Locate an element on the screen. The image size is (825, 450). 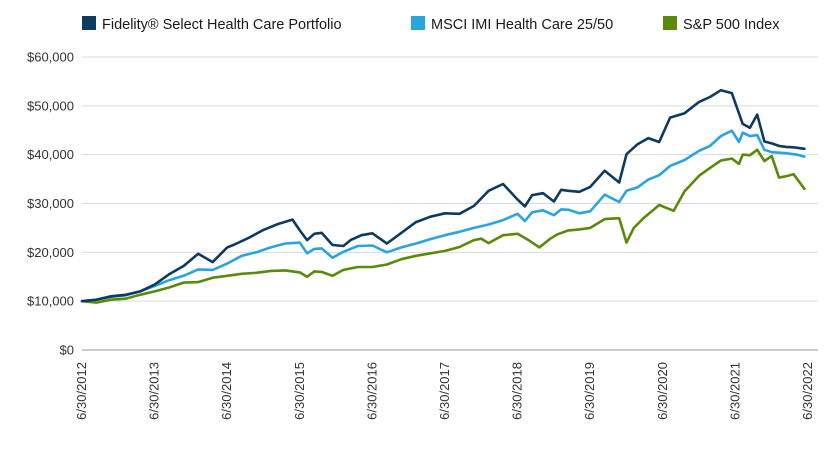
x-tick-label: 6/30/2015 is located at coordinates (299, 391).